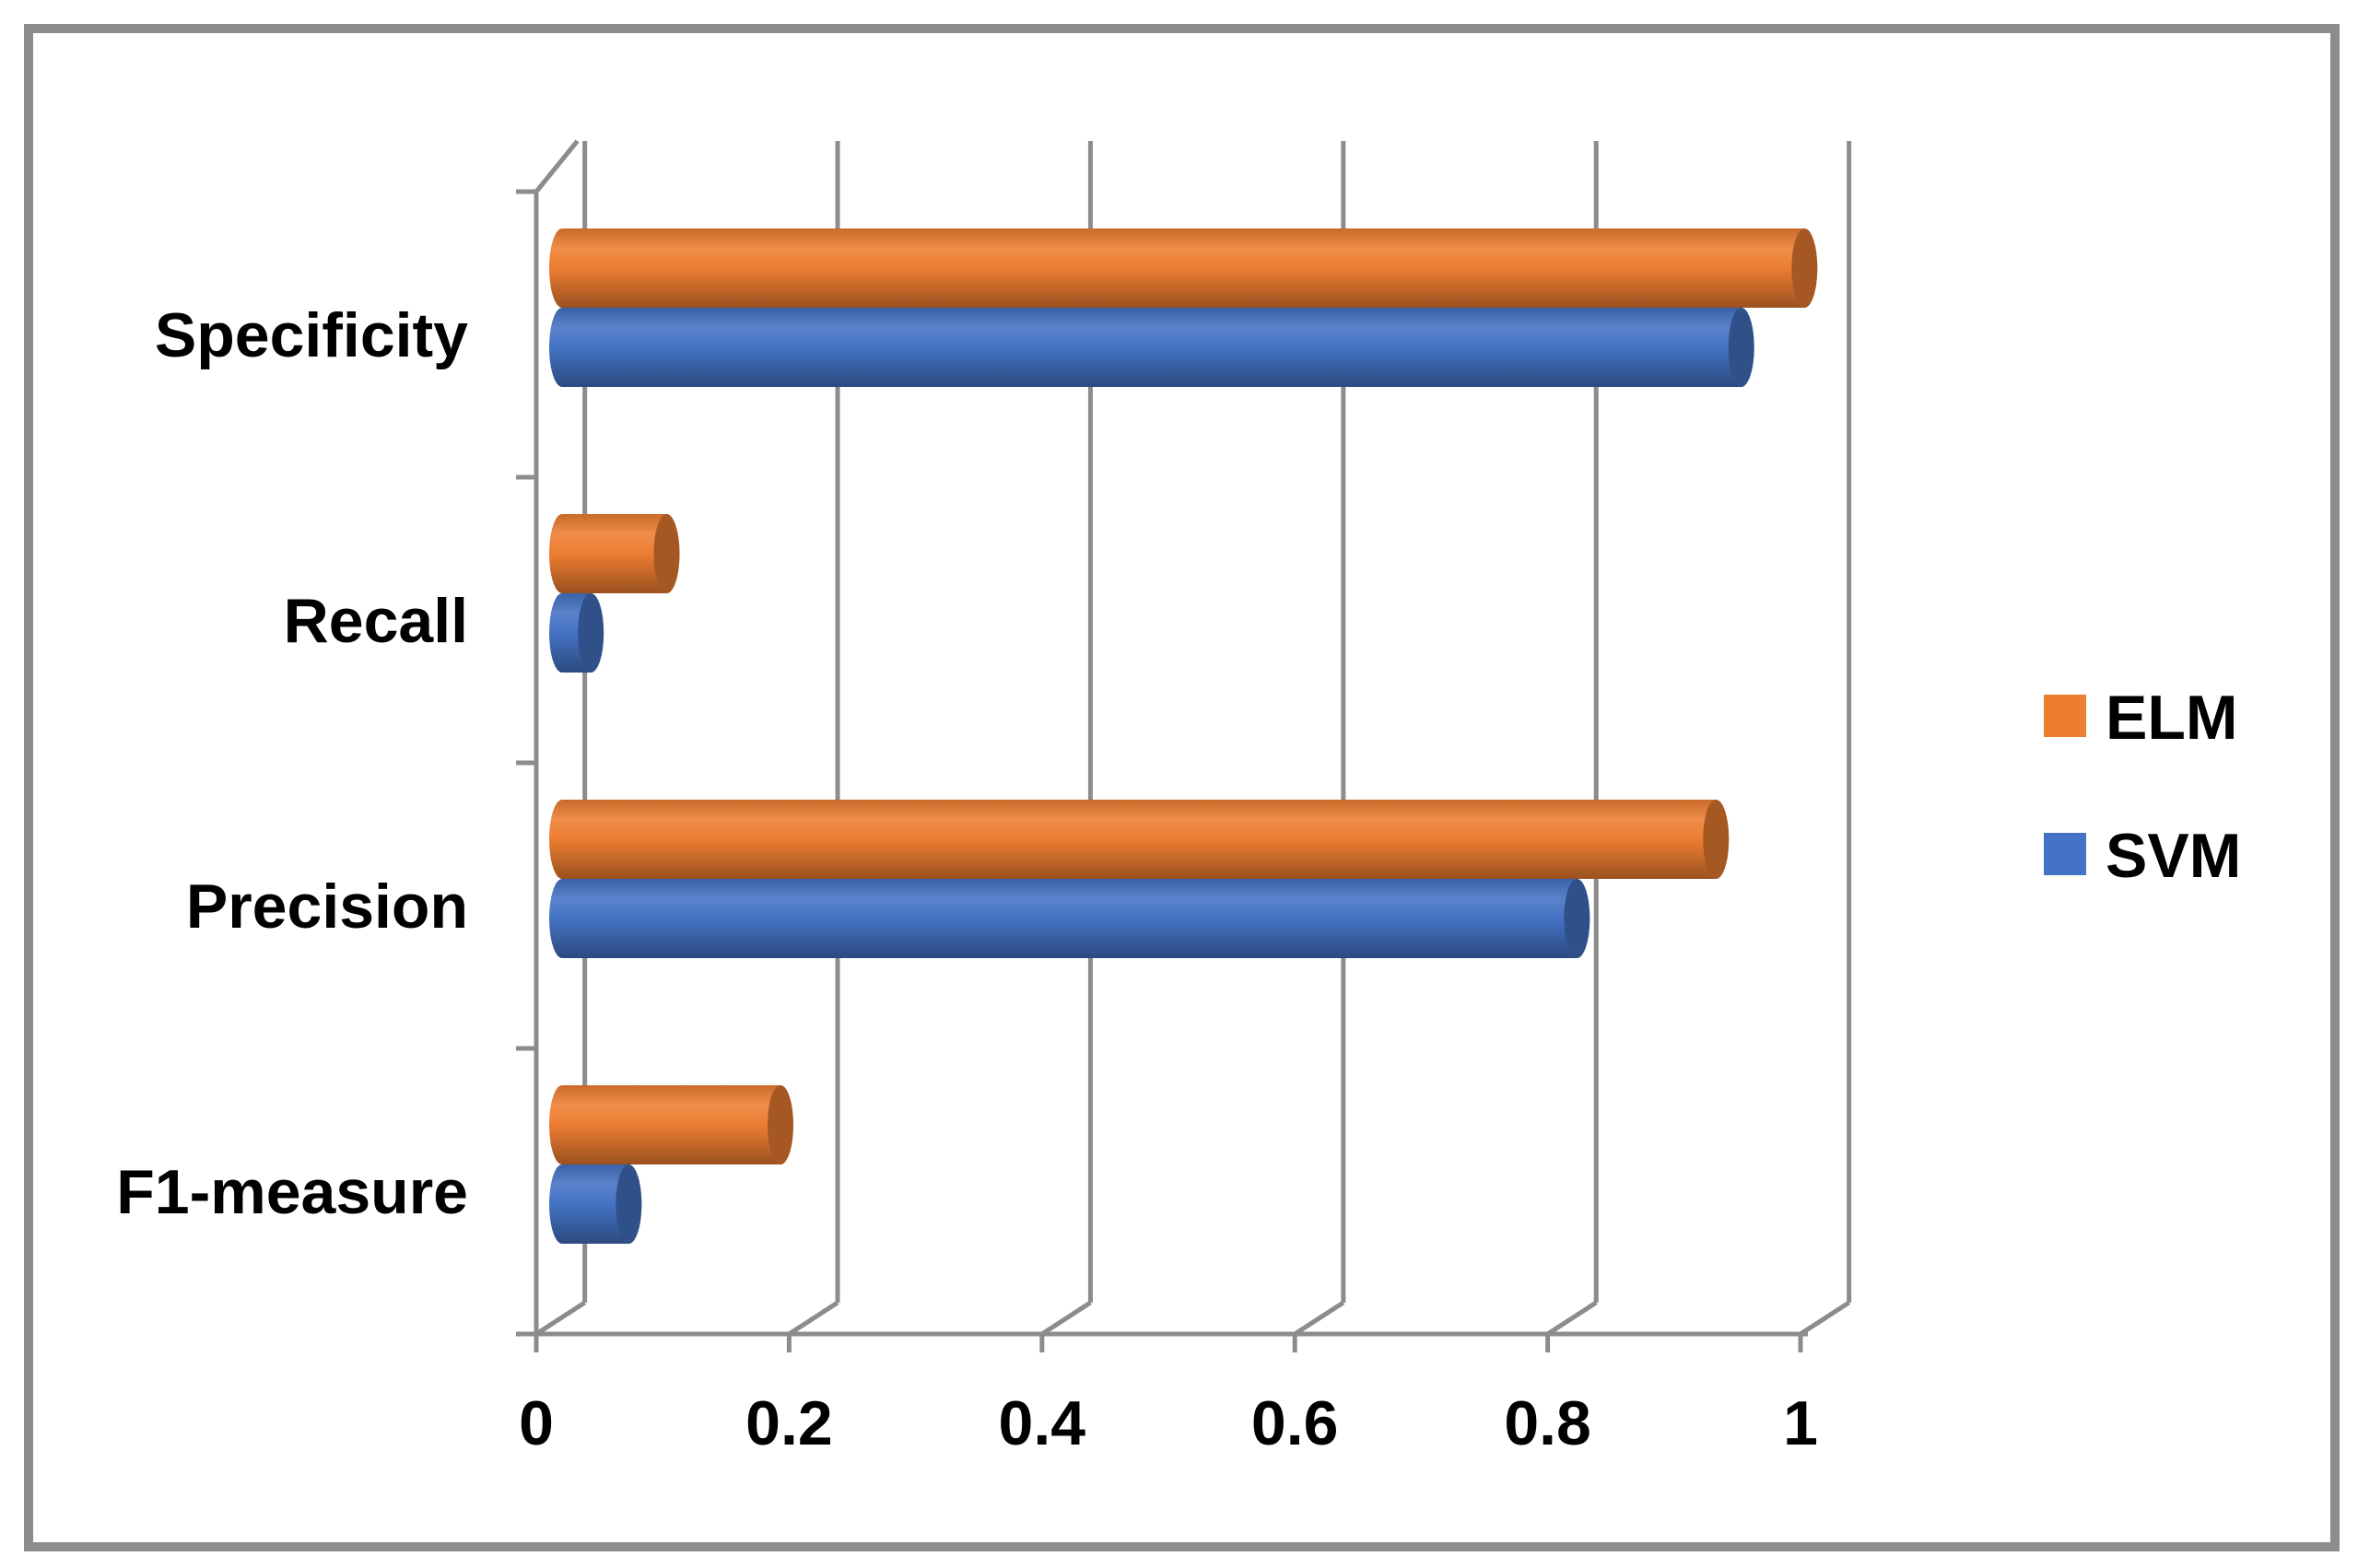 The width and height of the screenshot is (2358, 1568). Describe the element at coordinates (577, 633) in the screenshot. I see `bar-svm-recall` at that location.